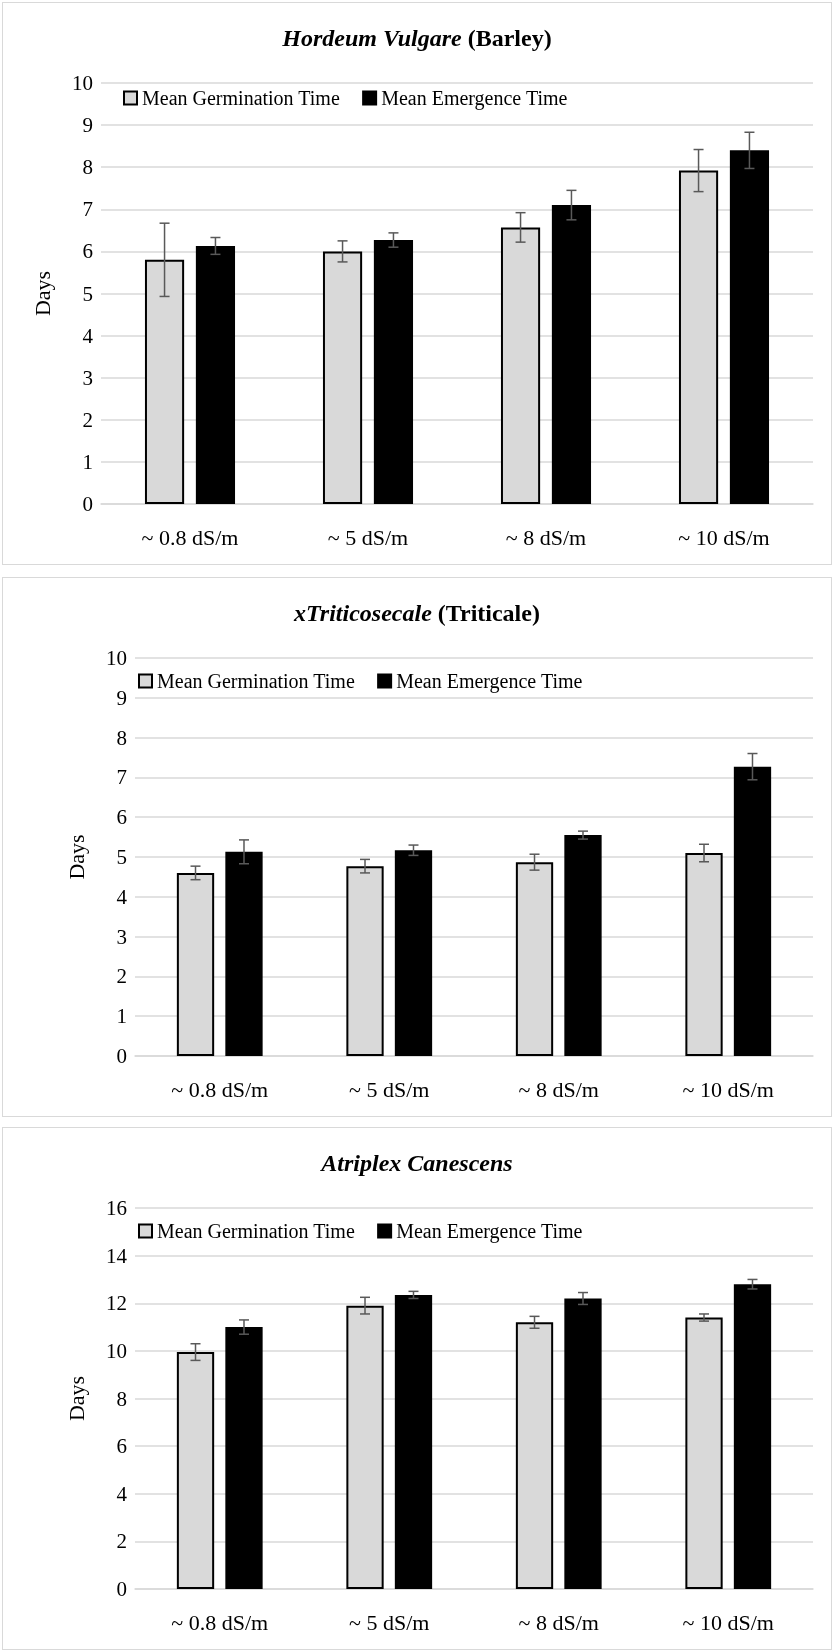  I want to click on y-tick-label: 12, so click(116, 1303).